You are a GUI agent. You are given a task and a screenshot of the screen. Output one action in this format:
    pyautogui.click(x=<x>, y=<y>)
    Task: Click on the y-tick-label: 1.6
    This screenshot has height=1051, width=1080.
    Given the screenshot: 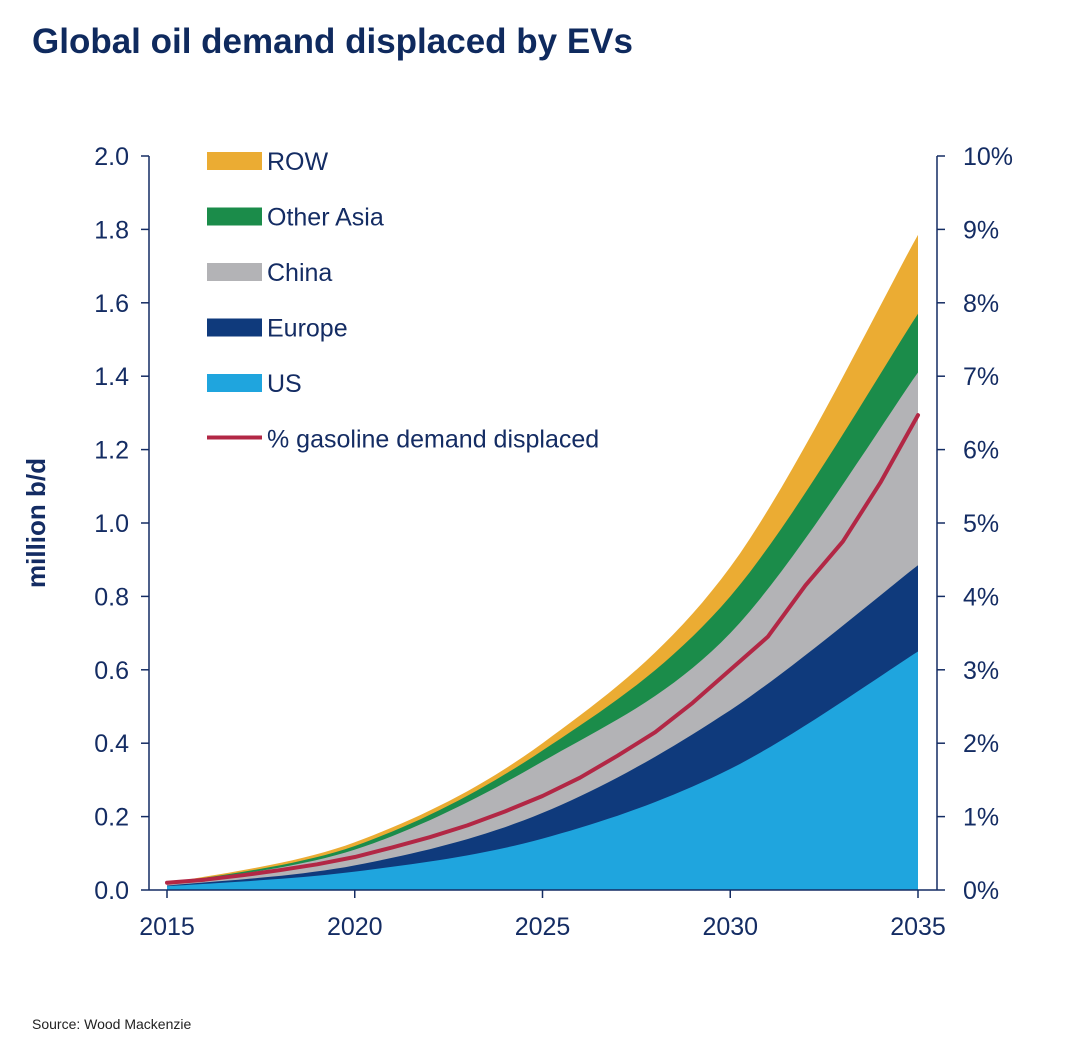 What is the action you would take?
    pyautogui.click(x=111, y=304)
    